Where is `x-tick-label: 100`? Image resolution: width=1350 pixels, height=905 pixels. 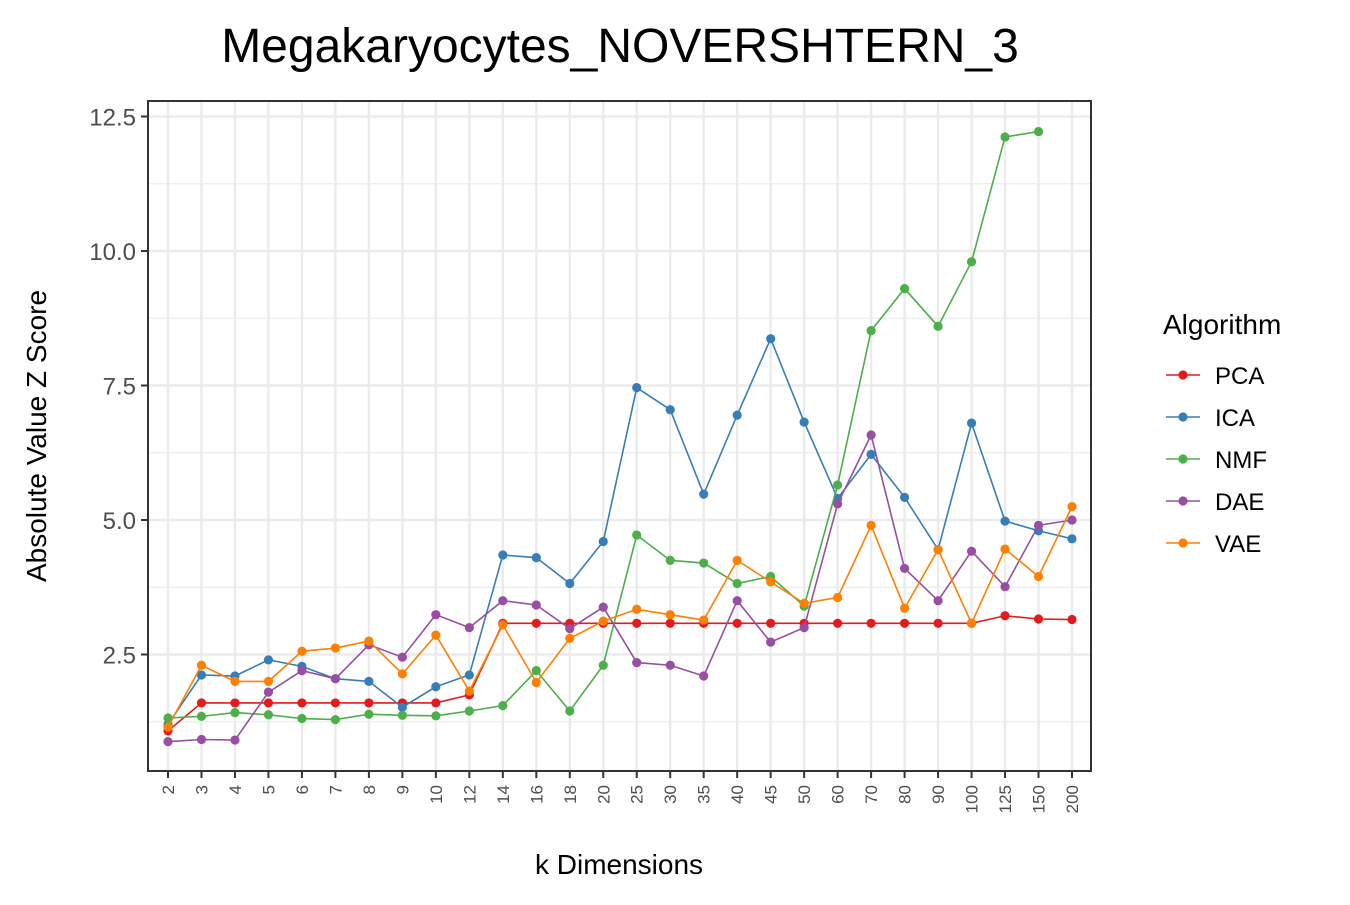 x-tick-label: 100 is located at coordinates (972, 799).